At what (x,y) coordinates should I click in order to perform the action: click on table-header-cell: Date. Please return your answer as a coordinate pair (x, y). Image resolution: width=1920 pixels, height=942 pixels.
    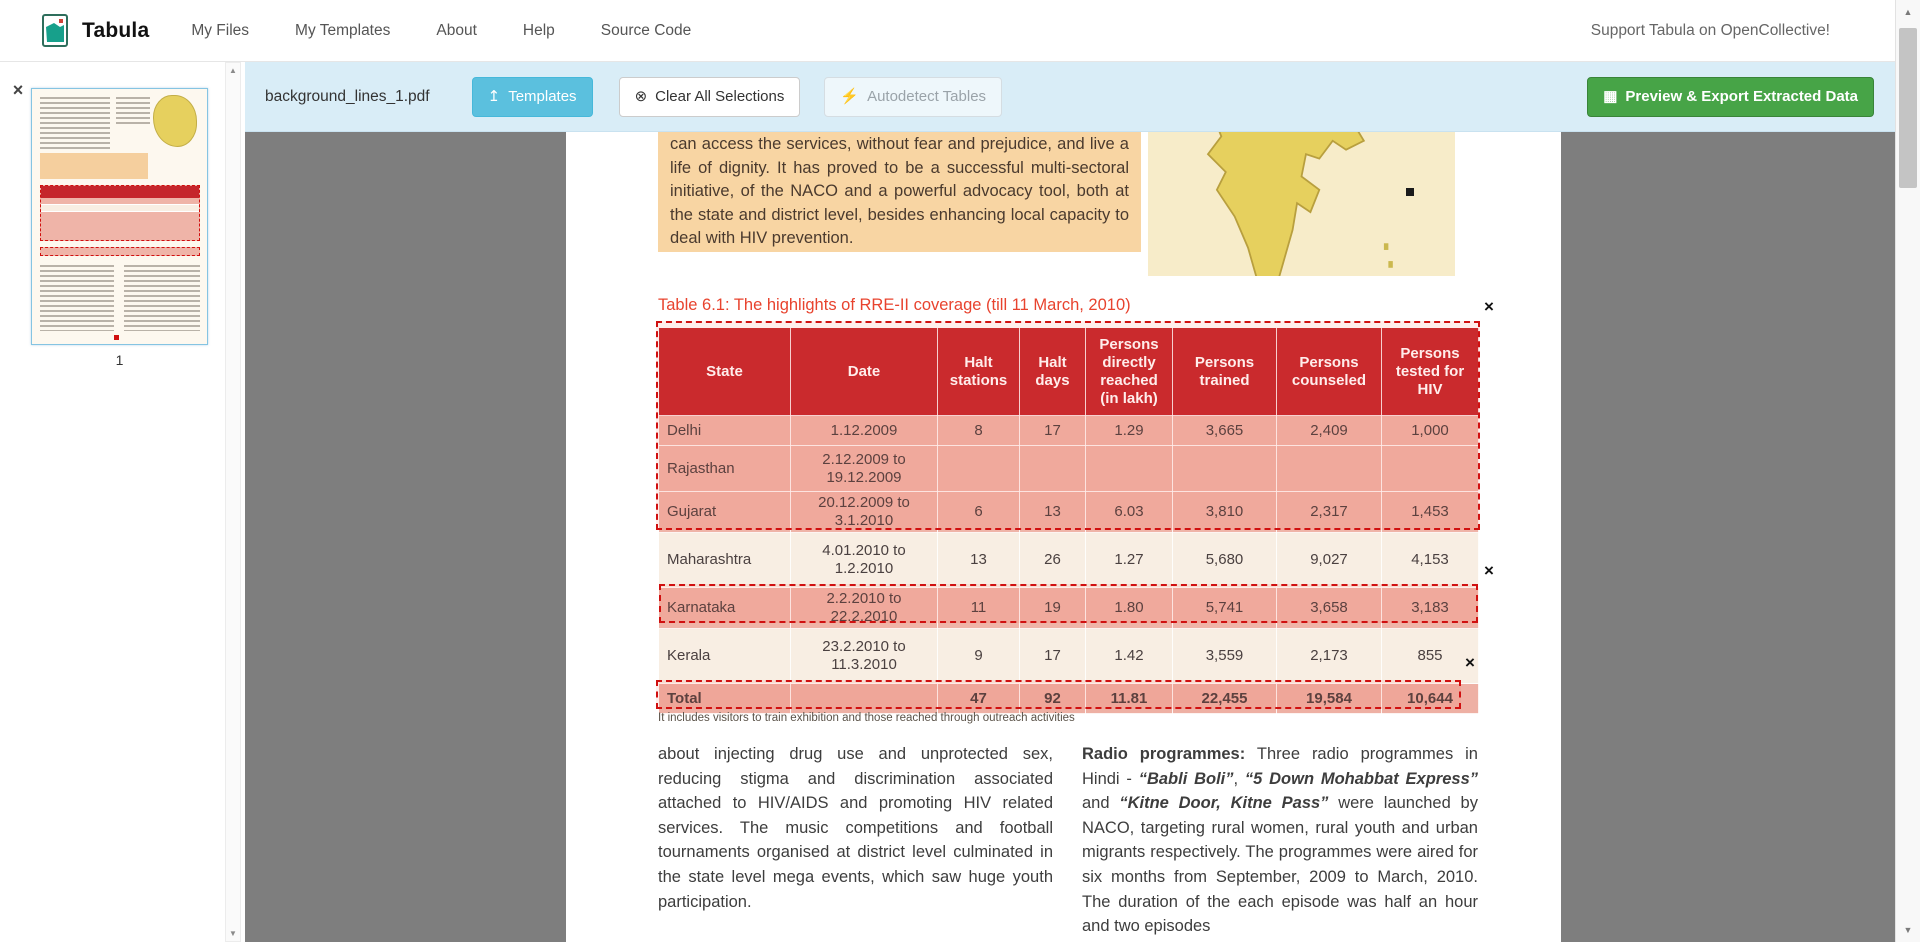
    Looking at the image, I should click on (864, 371).